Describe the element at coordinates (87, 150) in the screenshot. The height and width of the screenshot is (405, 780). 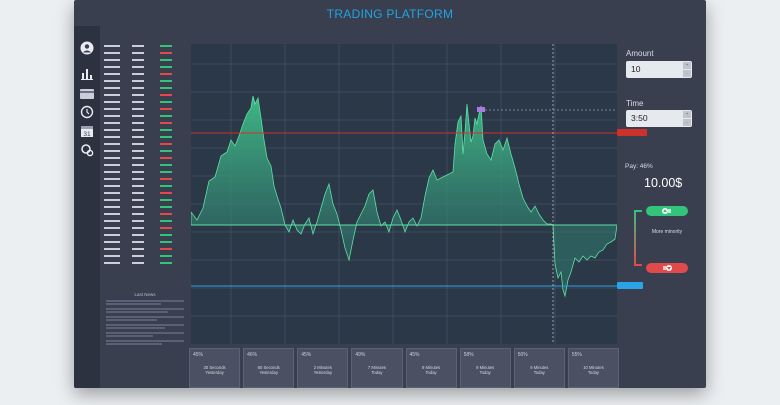
I see `settings-icon` at that location.